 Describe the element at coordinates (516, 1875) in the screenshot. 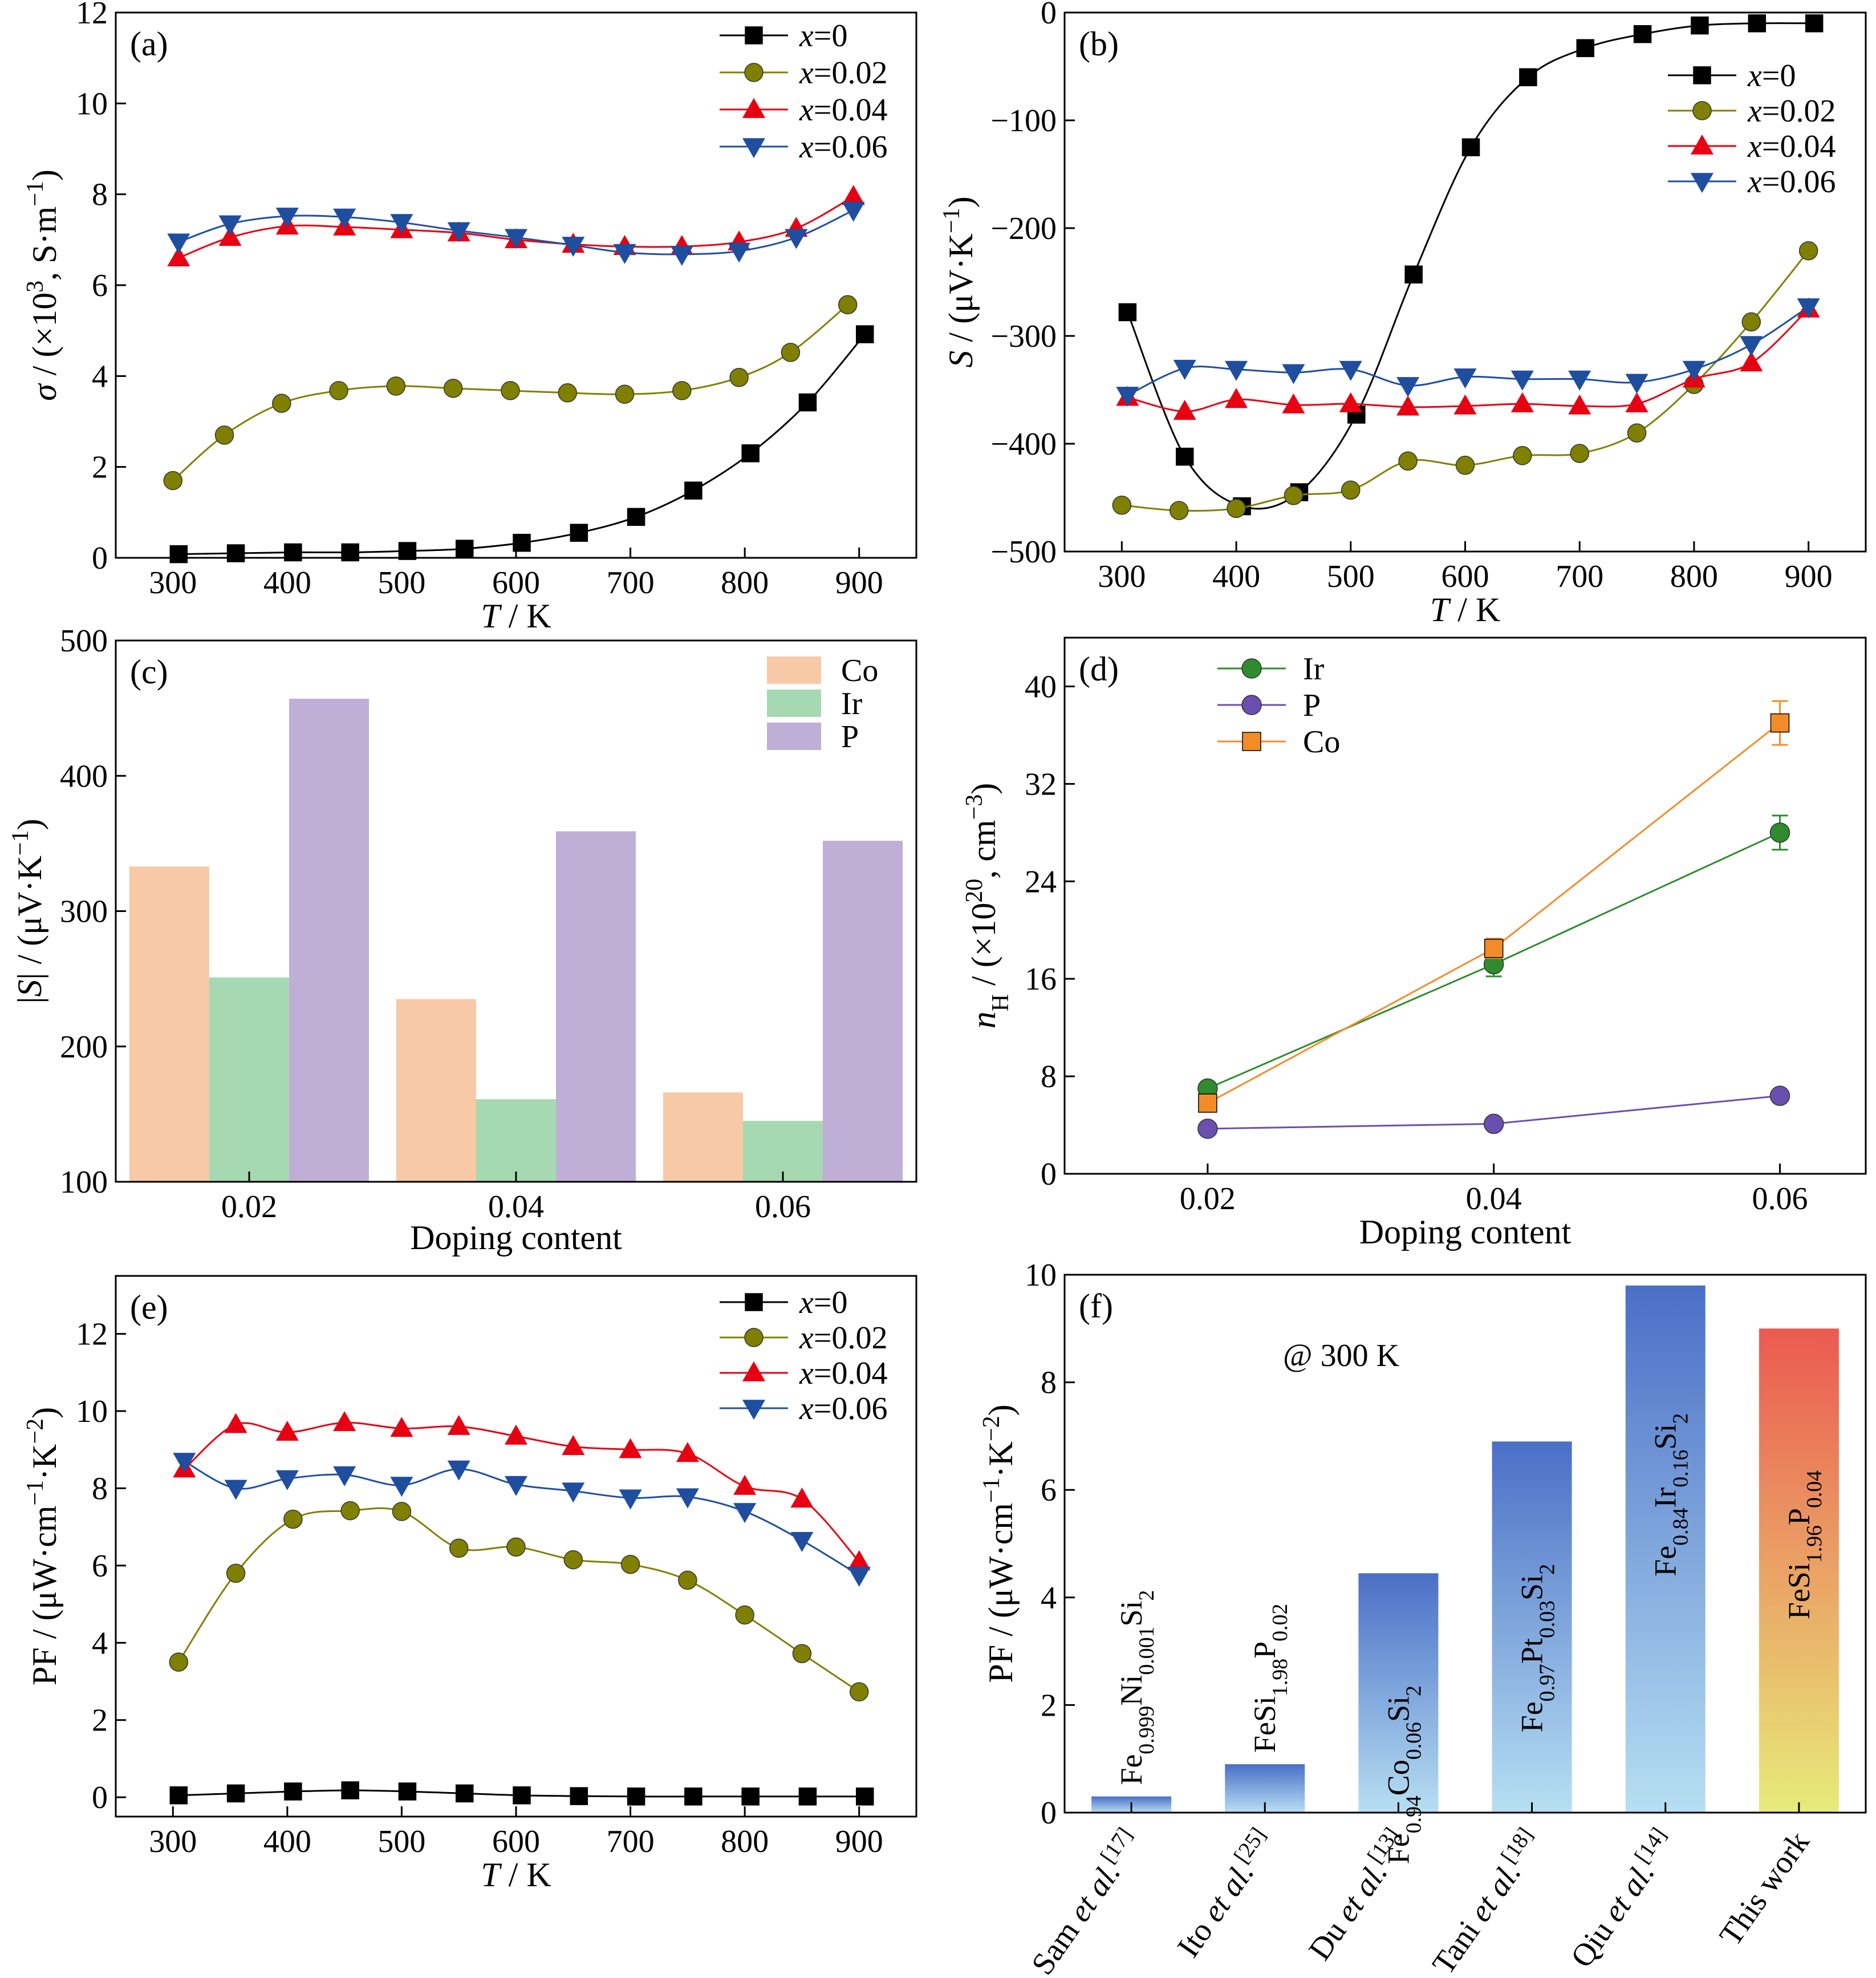

I see `x-axis-title: T / K` at that location.